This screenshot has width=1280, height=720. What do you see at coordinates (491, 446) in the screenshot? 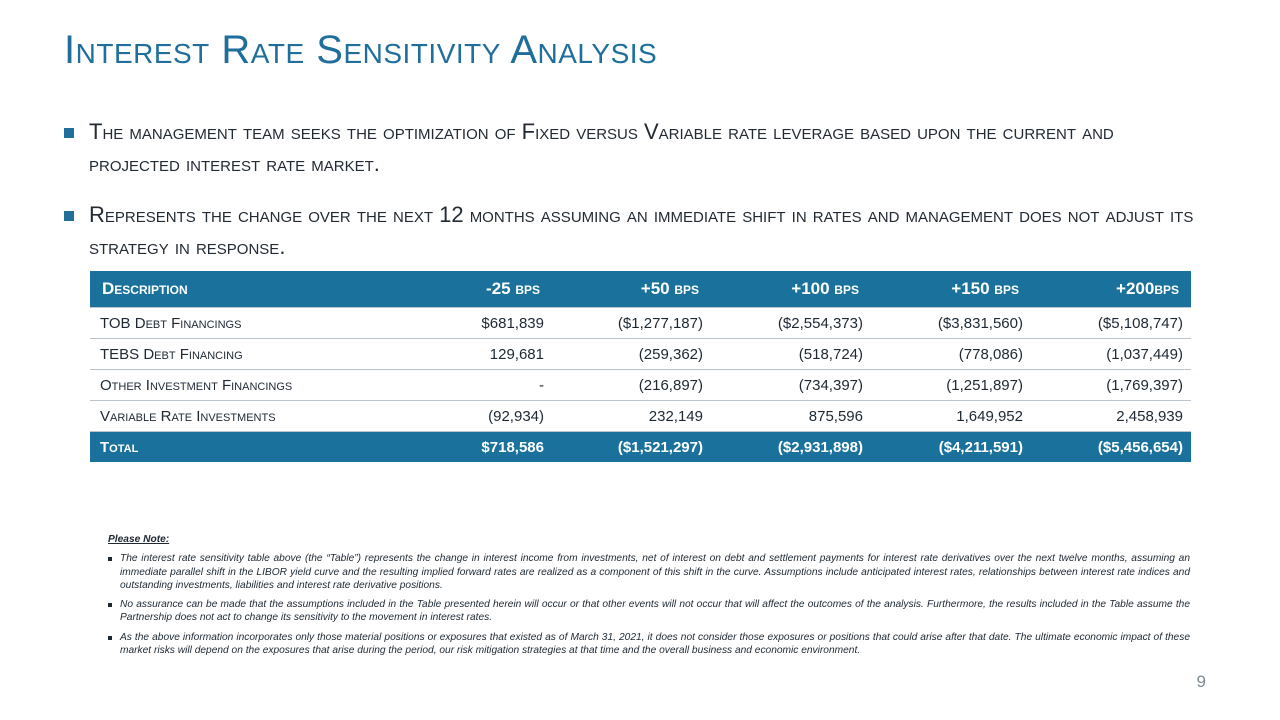
I see `total-cell: $718,586` at bounding box center [491, 446].